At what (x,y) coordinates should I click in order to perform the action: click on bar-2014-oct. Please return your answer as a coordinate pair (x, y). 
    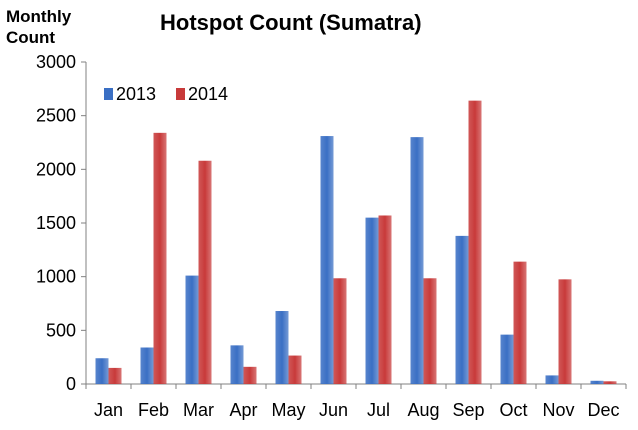
    Looking at the image, I should click on (520, 322).